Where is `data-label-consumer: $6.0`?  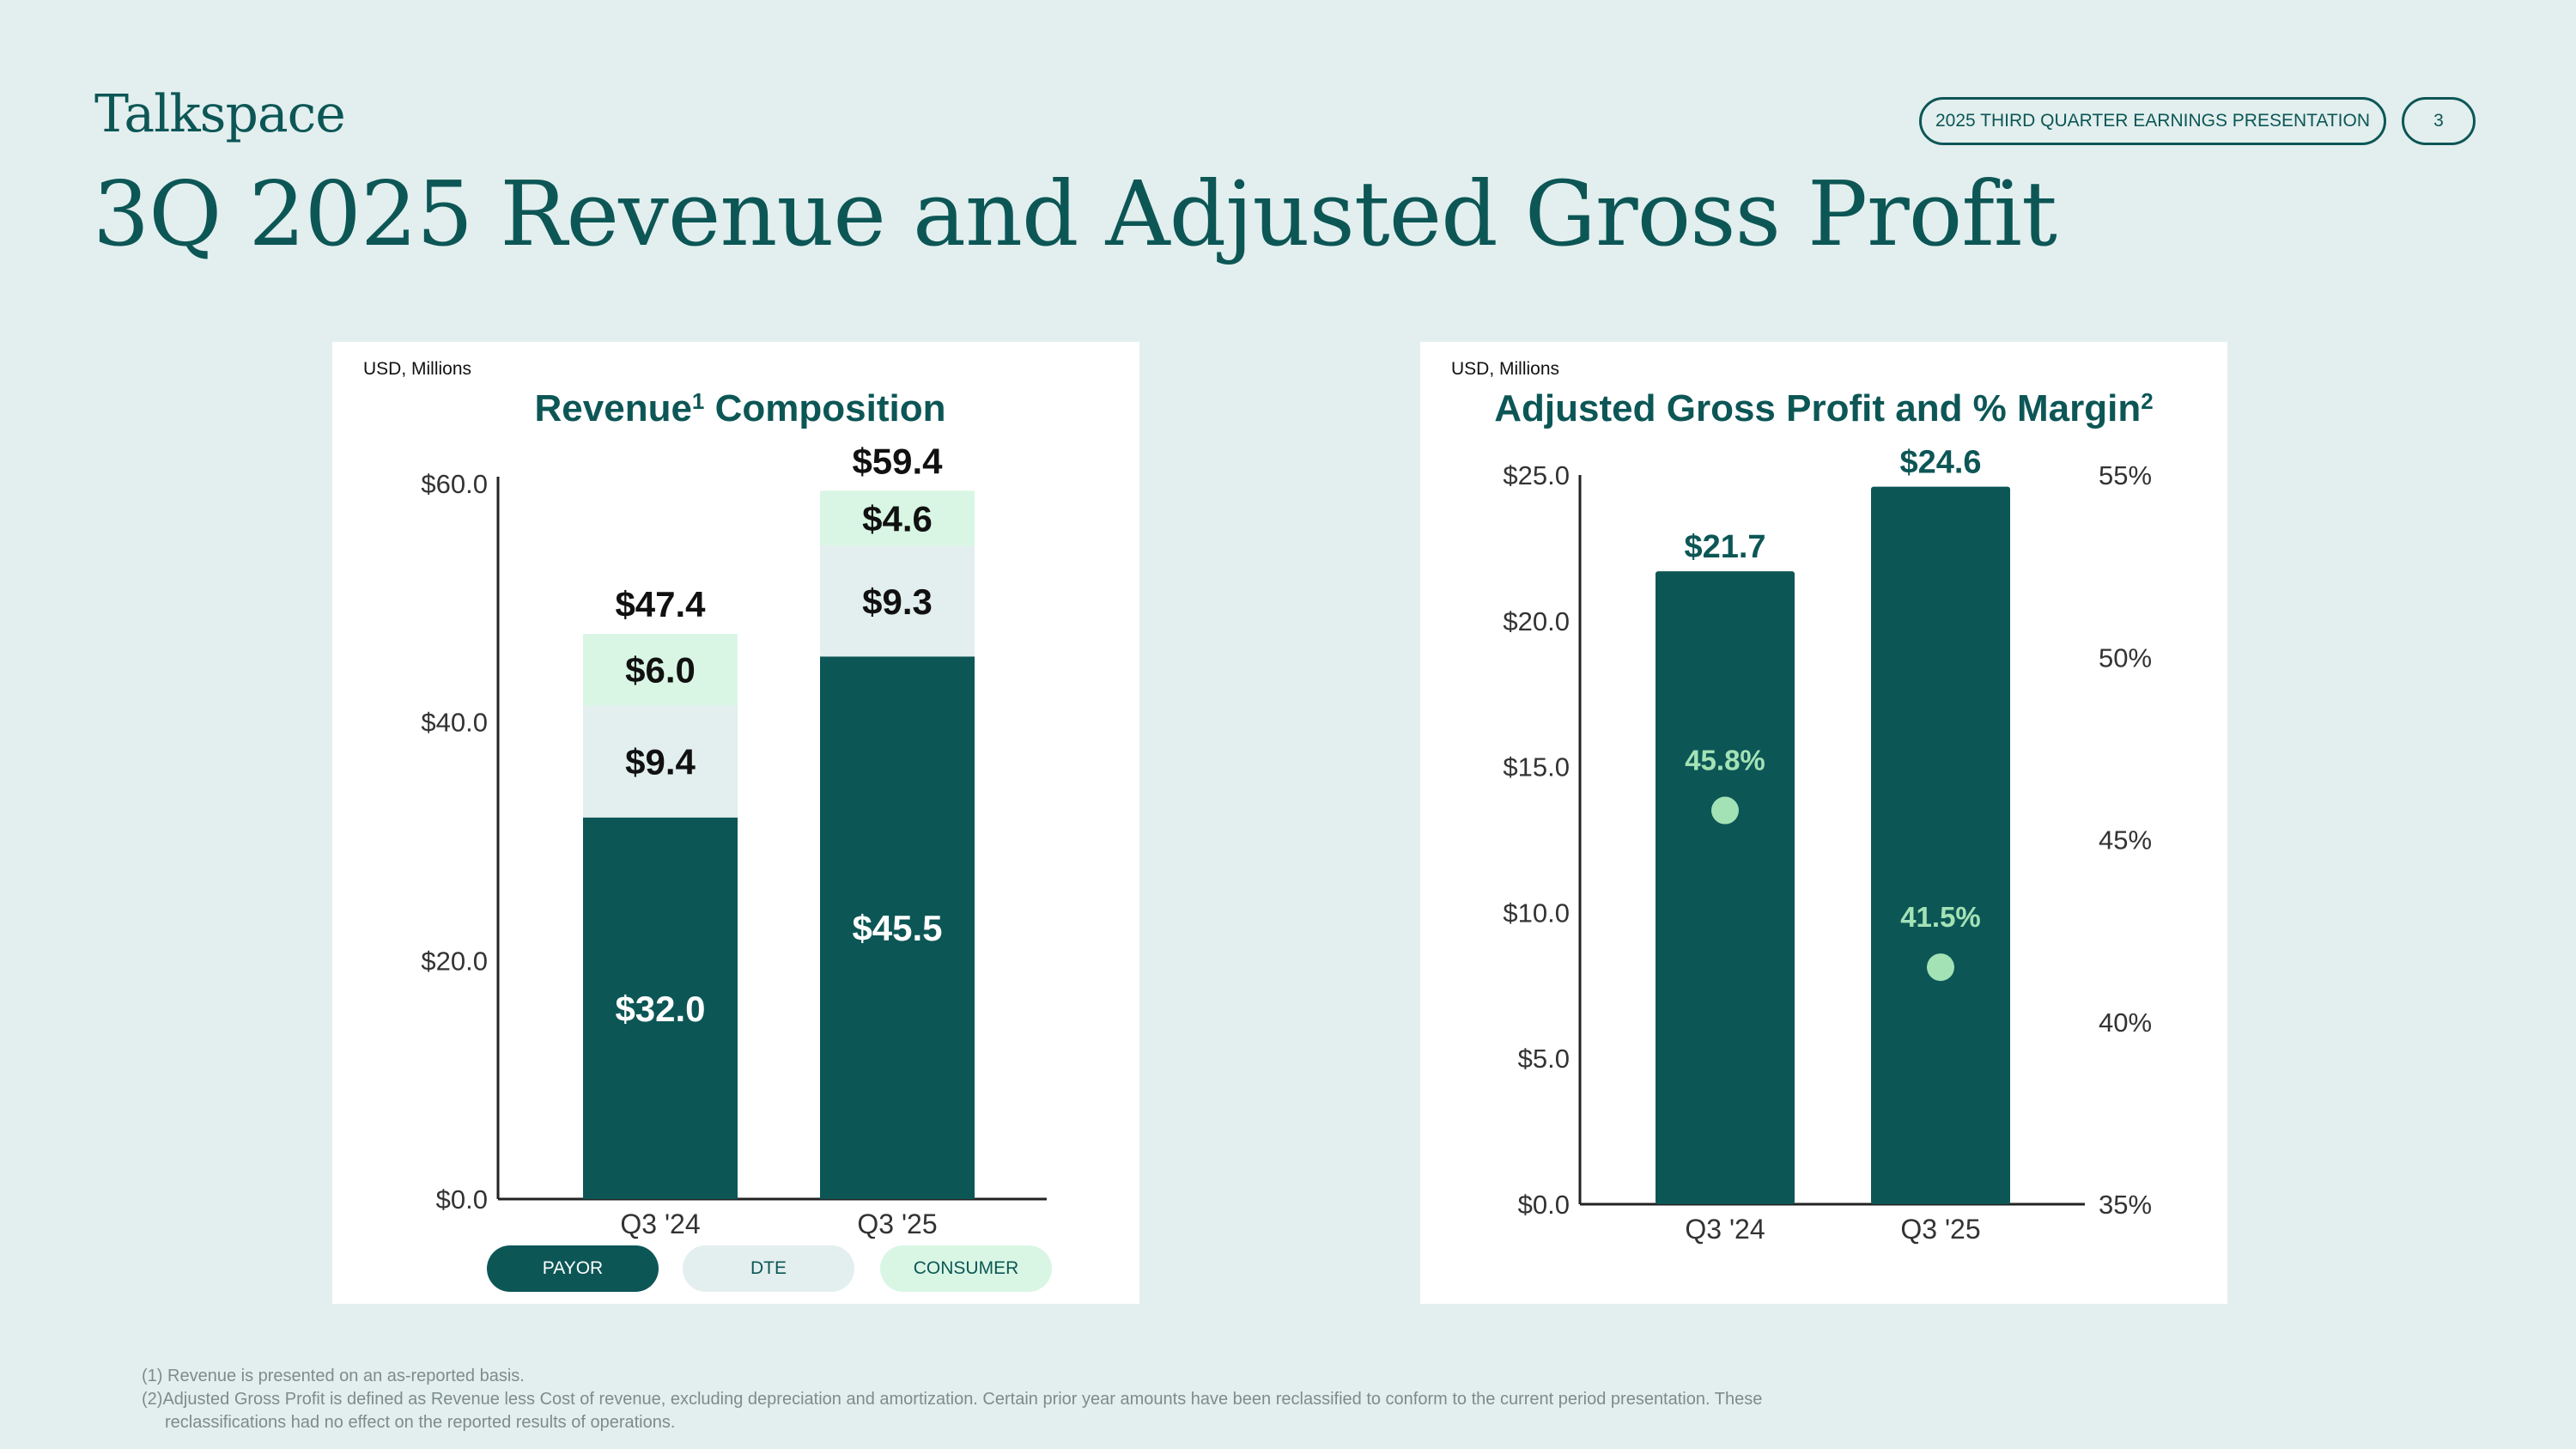 data-label-consumer: $6.0 is located at coordinates (660, 670).